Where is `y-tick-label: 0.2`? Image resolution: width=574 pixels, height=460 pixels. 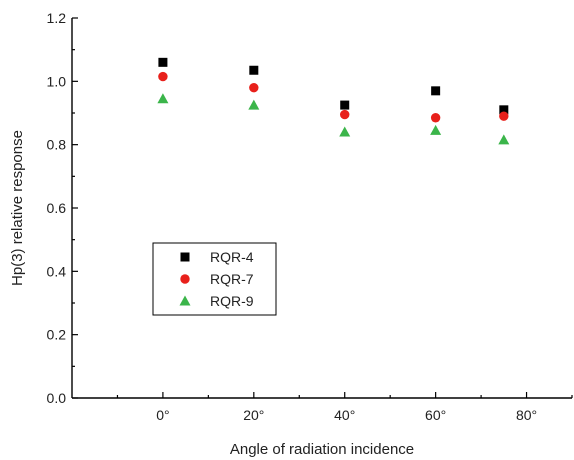
y-tick-label: 0.2 is located at coordinates (57, 335).